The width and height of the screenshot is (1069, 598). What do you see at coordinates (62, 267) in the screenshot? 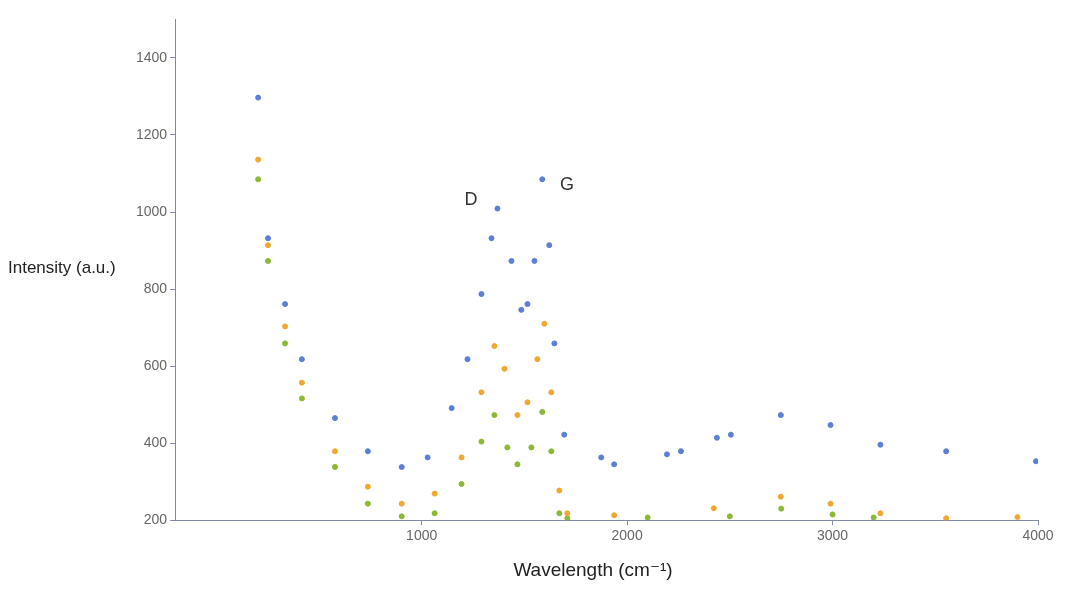
I see `y-axis-title: Intensity (a.u.)` at bounding box center [62, 267].